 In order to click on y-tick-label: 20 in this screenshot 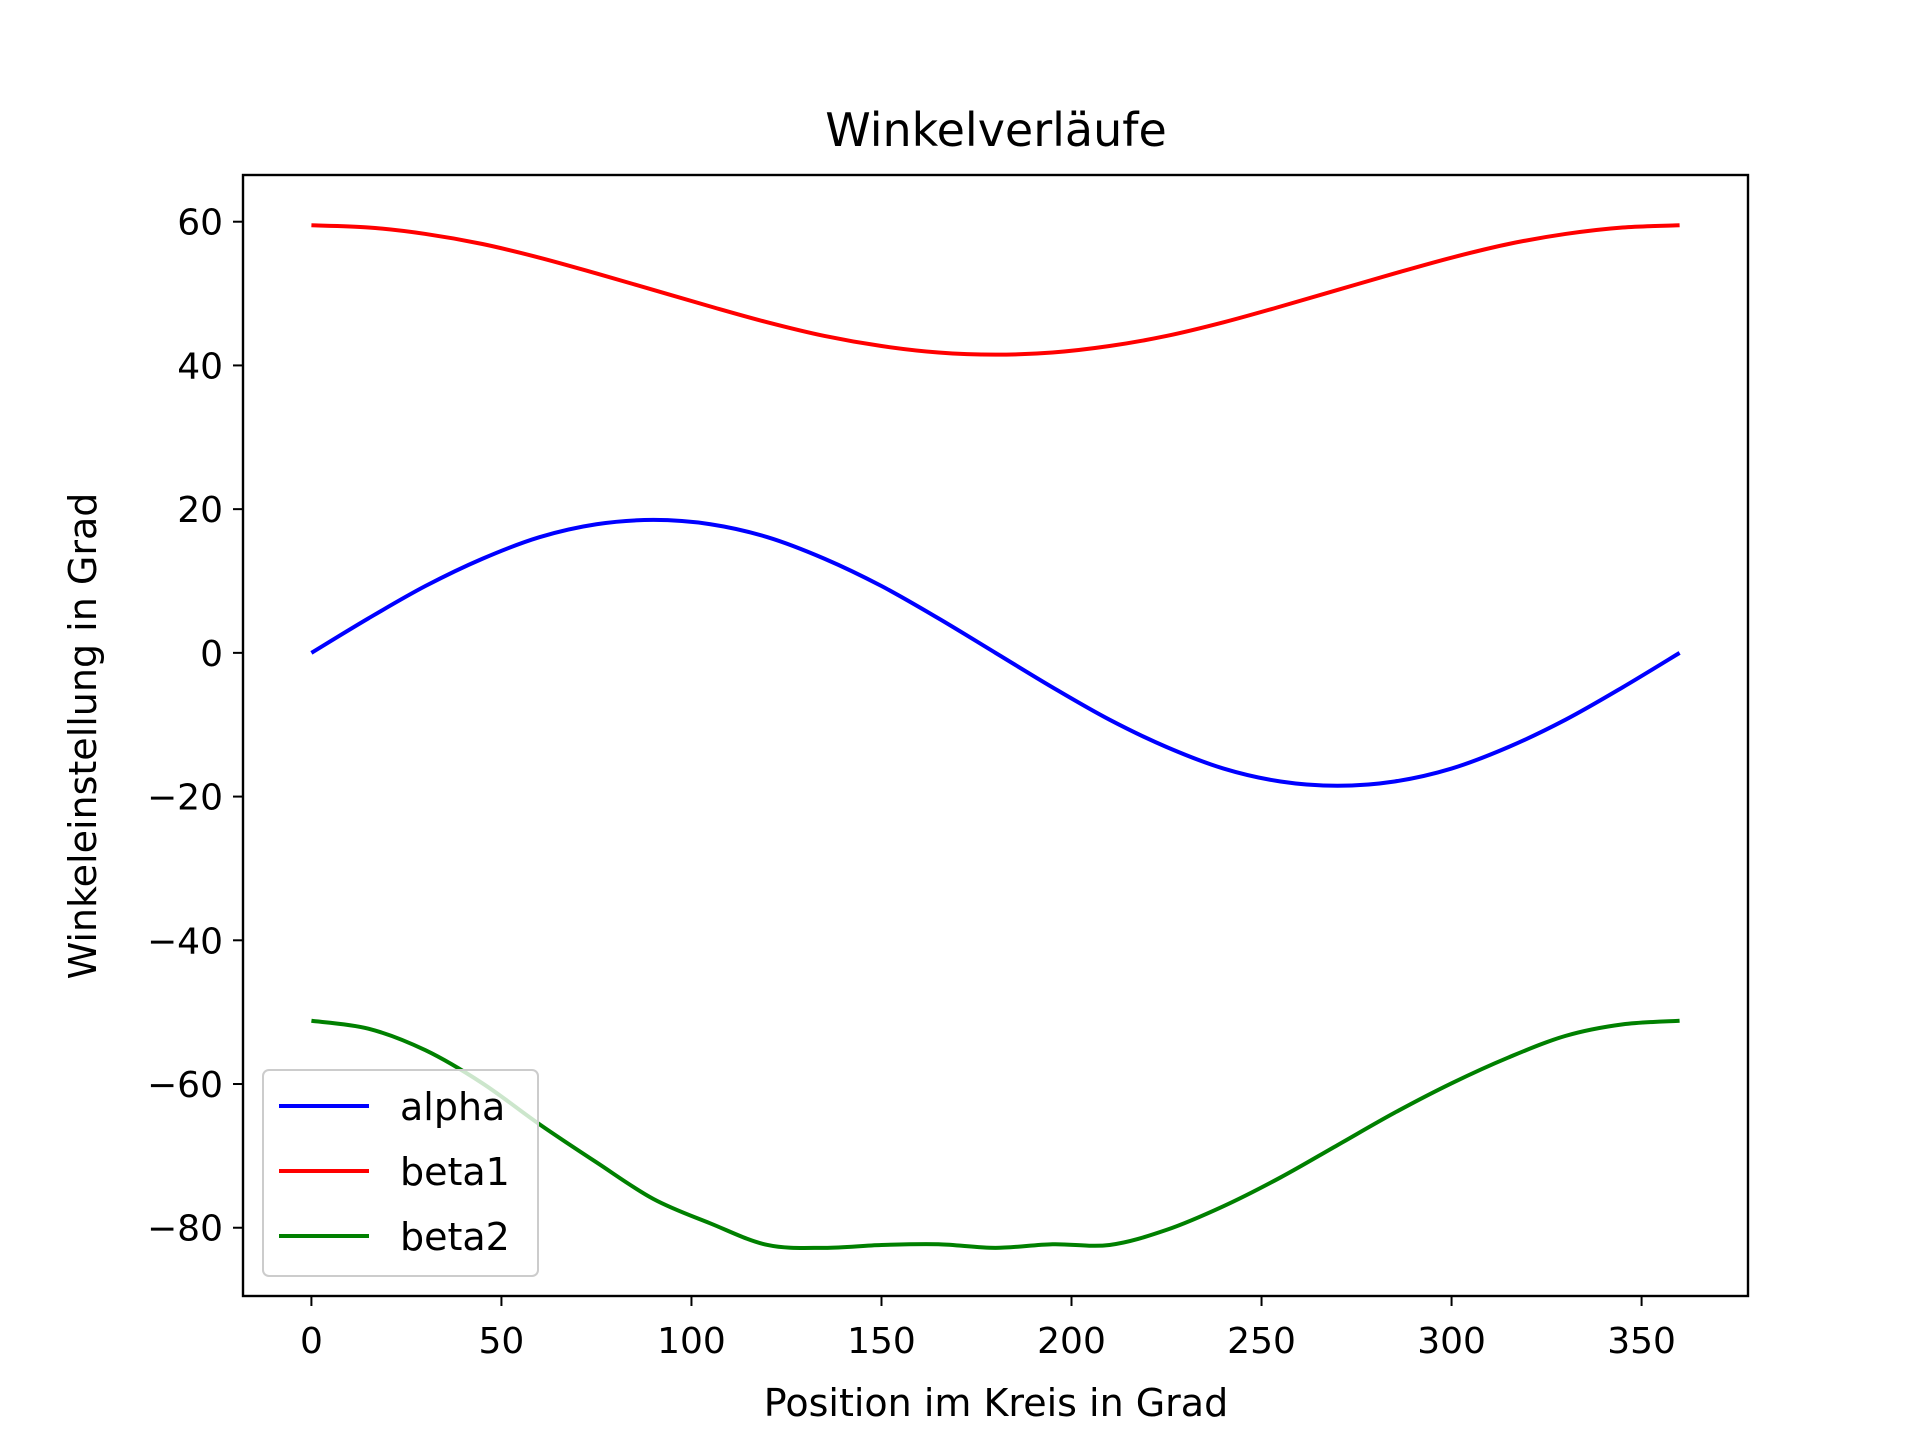, I will do `click(200, 510)`.